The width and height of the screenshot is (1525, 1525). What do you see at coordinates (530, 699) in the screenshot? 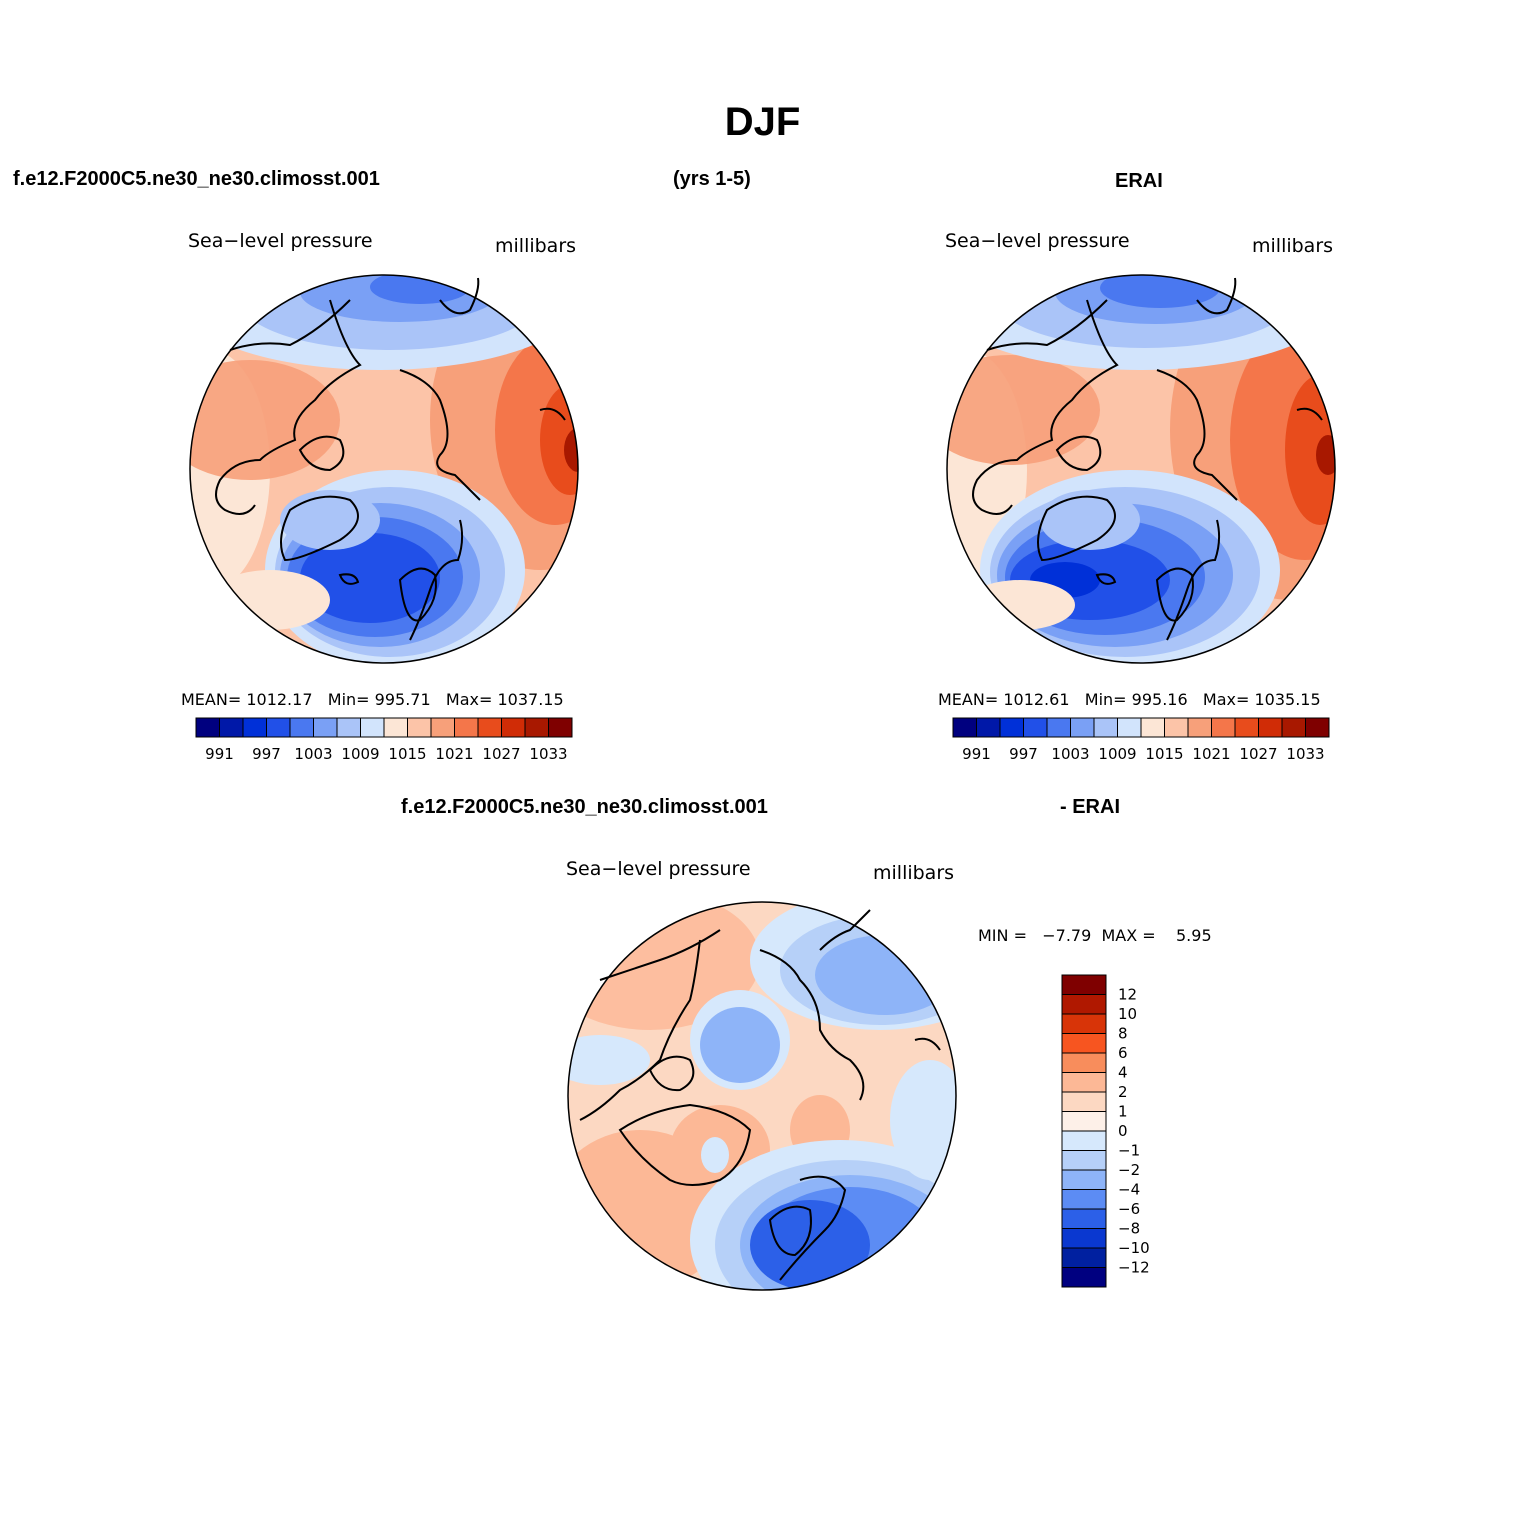
I see `max-value: 1037.15` at bounding box center [530, 699].